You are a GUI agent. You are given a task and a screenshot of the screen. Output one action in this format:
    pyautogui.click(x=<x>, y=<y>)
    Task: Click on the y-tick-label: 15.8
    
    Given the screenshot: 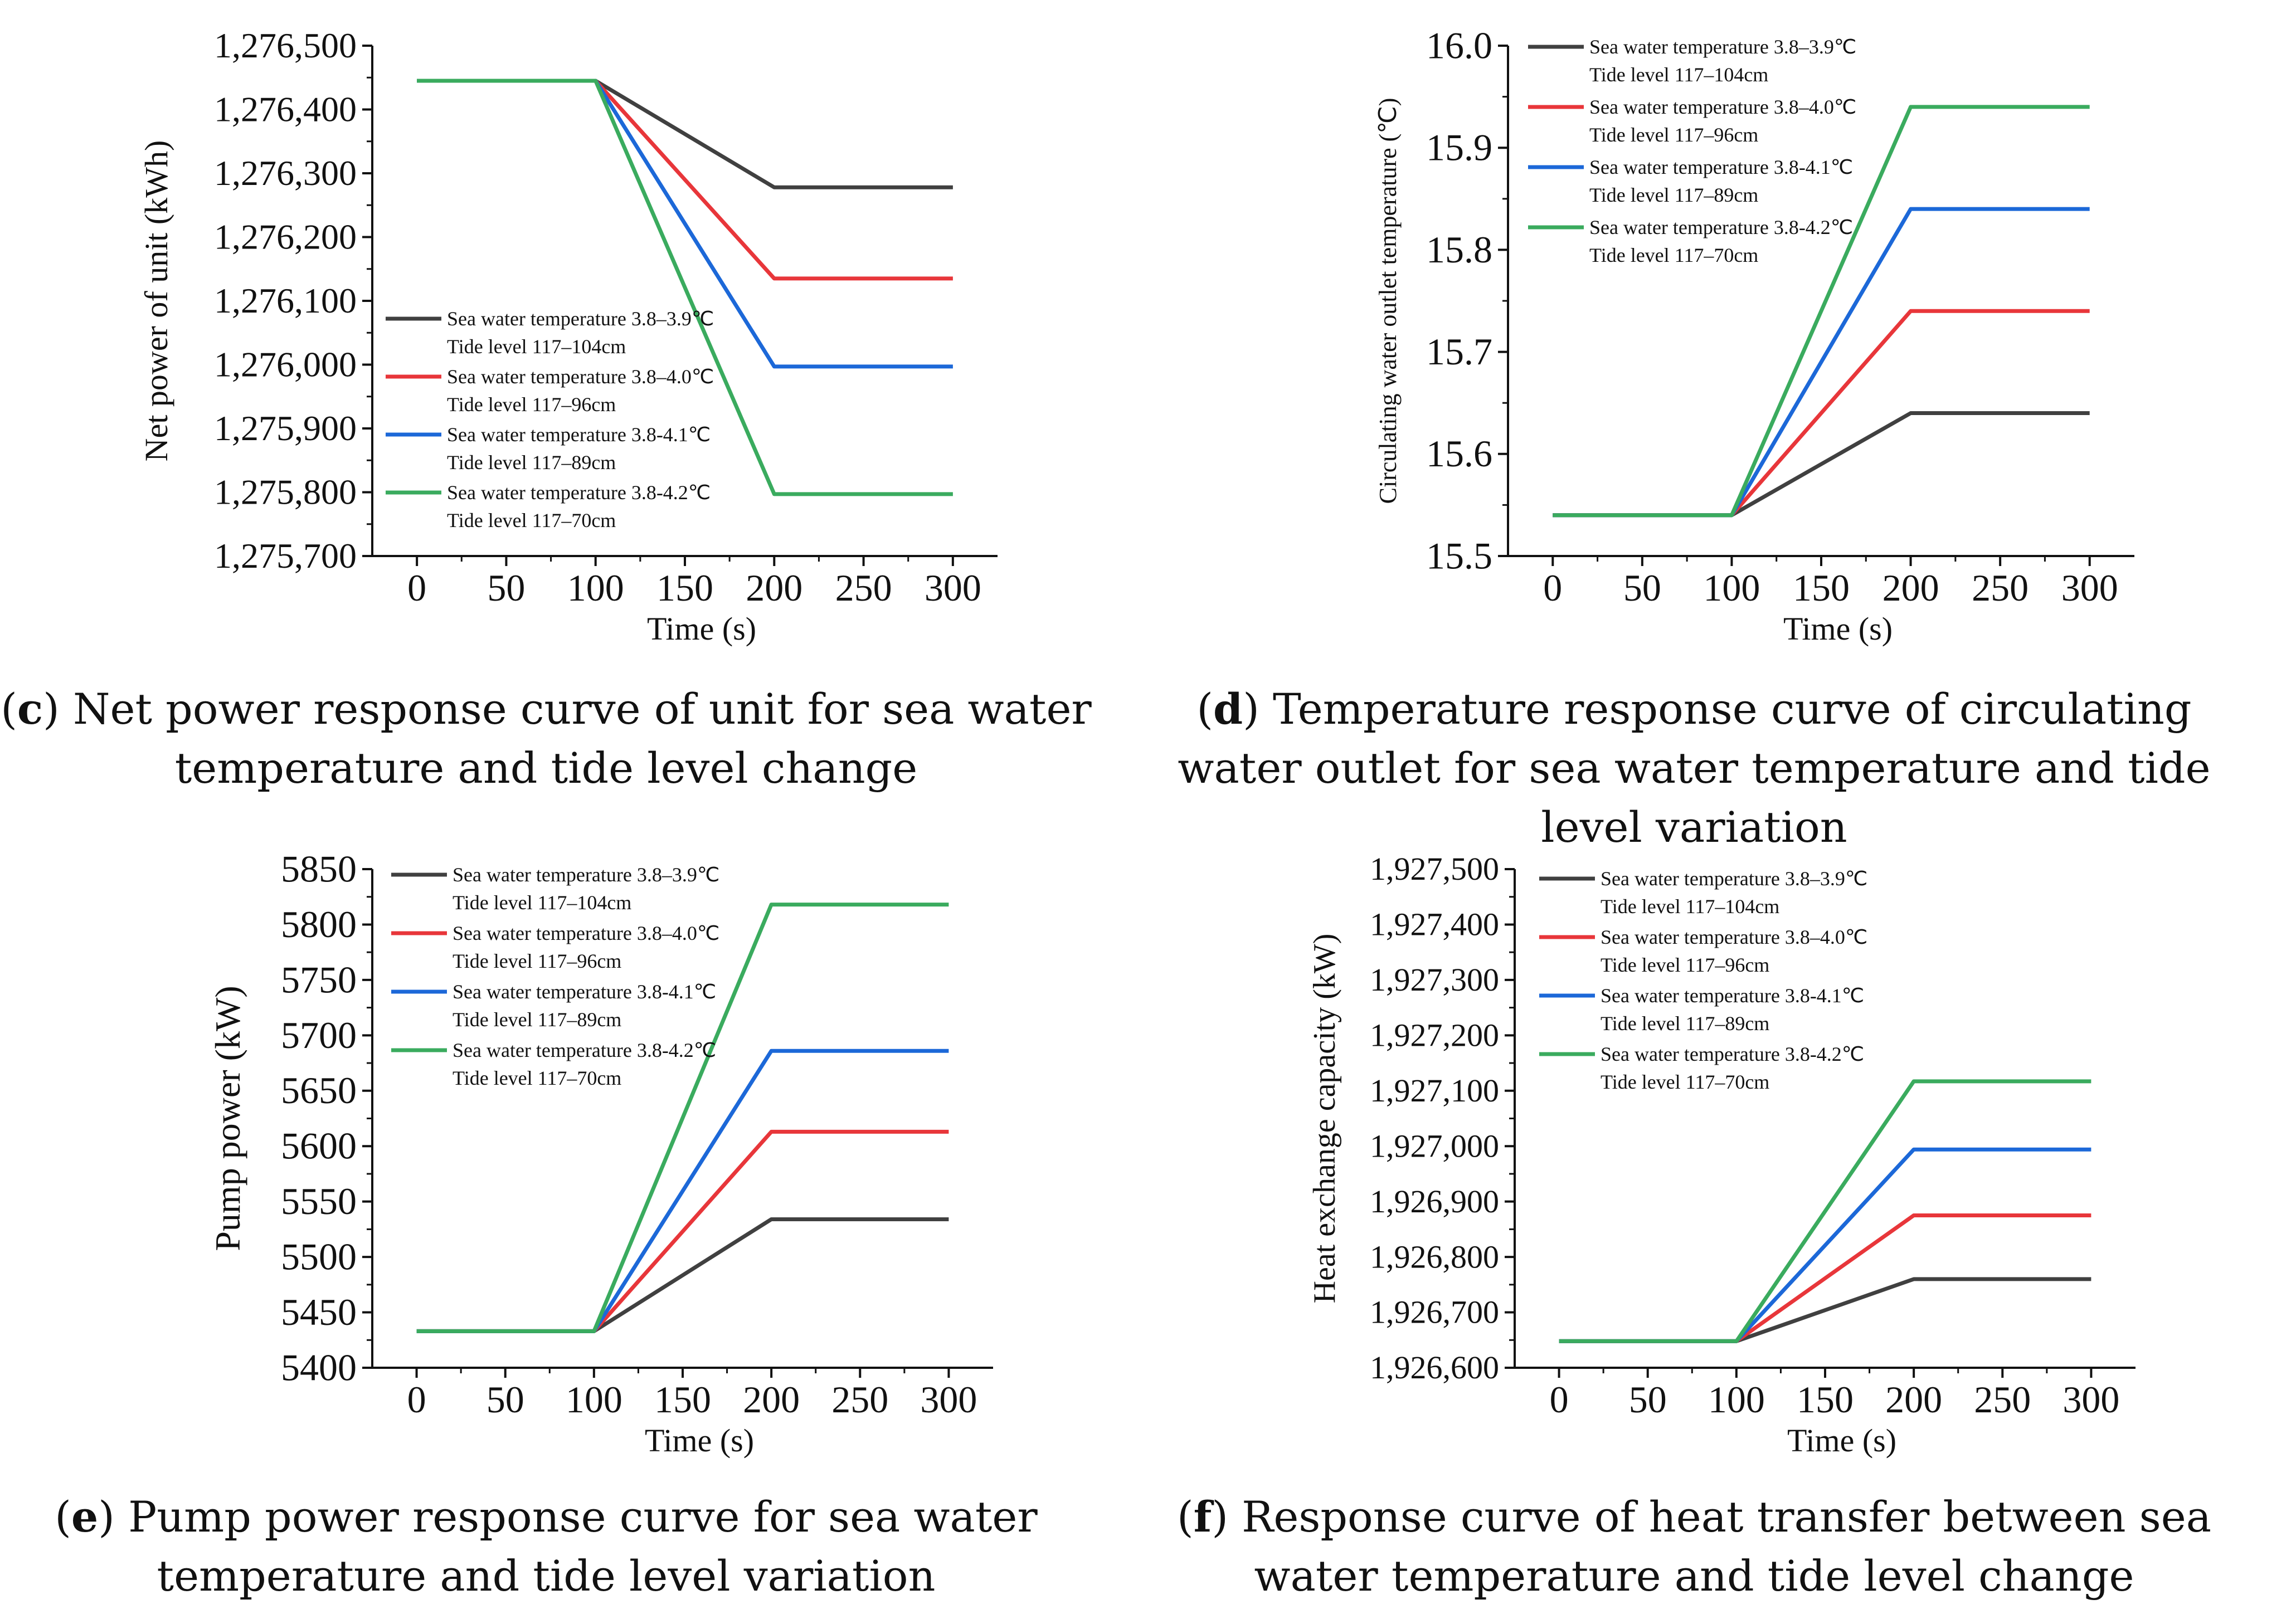 What is the action you would take?
    pyautogui.click(x=1459, y=249)
    